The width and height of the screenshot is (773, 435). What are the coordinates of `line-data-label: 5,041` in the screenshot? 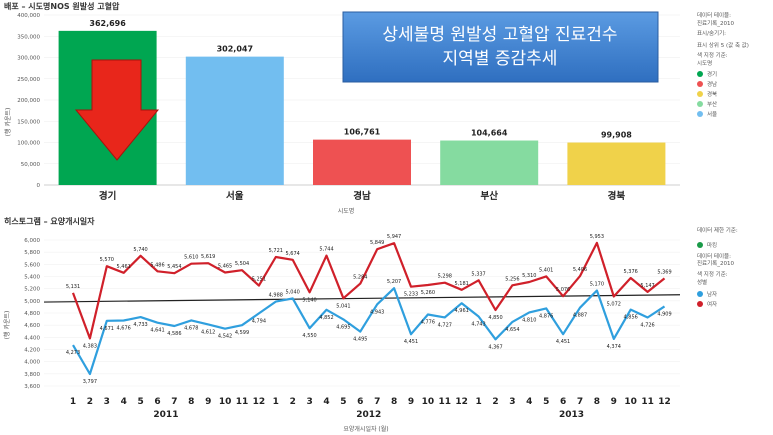 It's located at (343, 306).